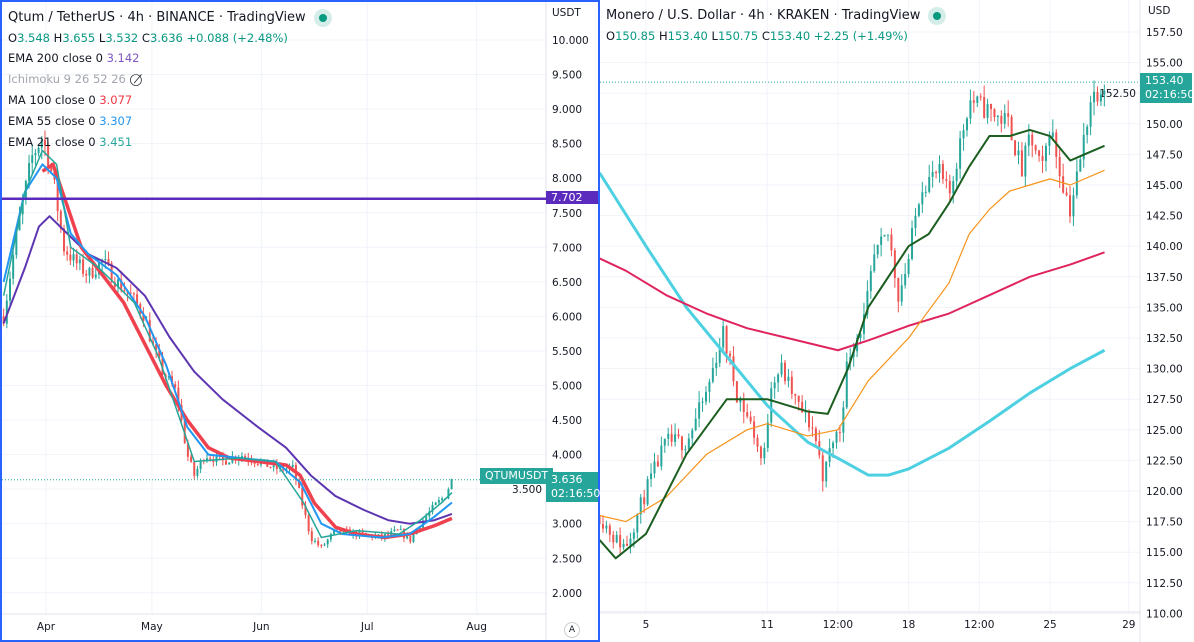 This screenshot has width=1194, height=642. What do you see at coordinates (572, 197) in the screenshot?
I see `hline-price-tag: 7.702` at bounding box center [572, 197].